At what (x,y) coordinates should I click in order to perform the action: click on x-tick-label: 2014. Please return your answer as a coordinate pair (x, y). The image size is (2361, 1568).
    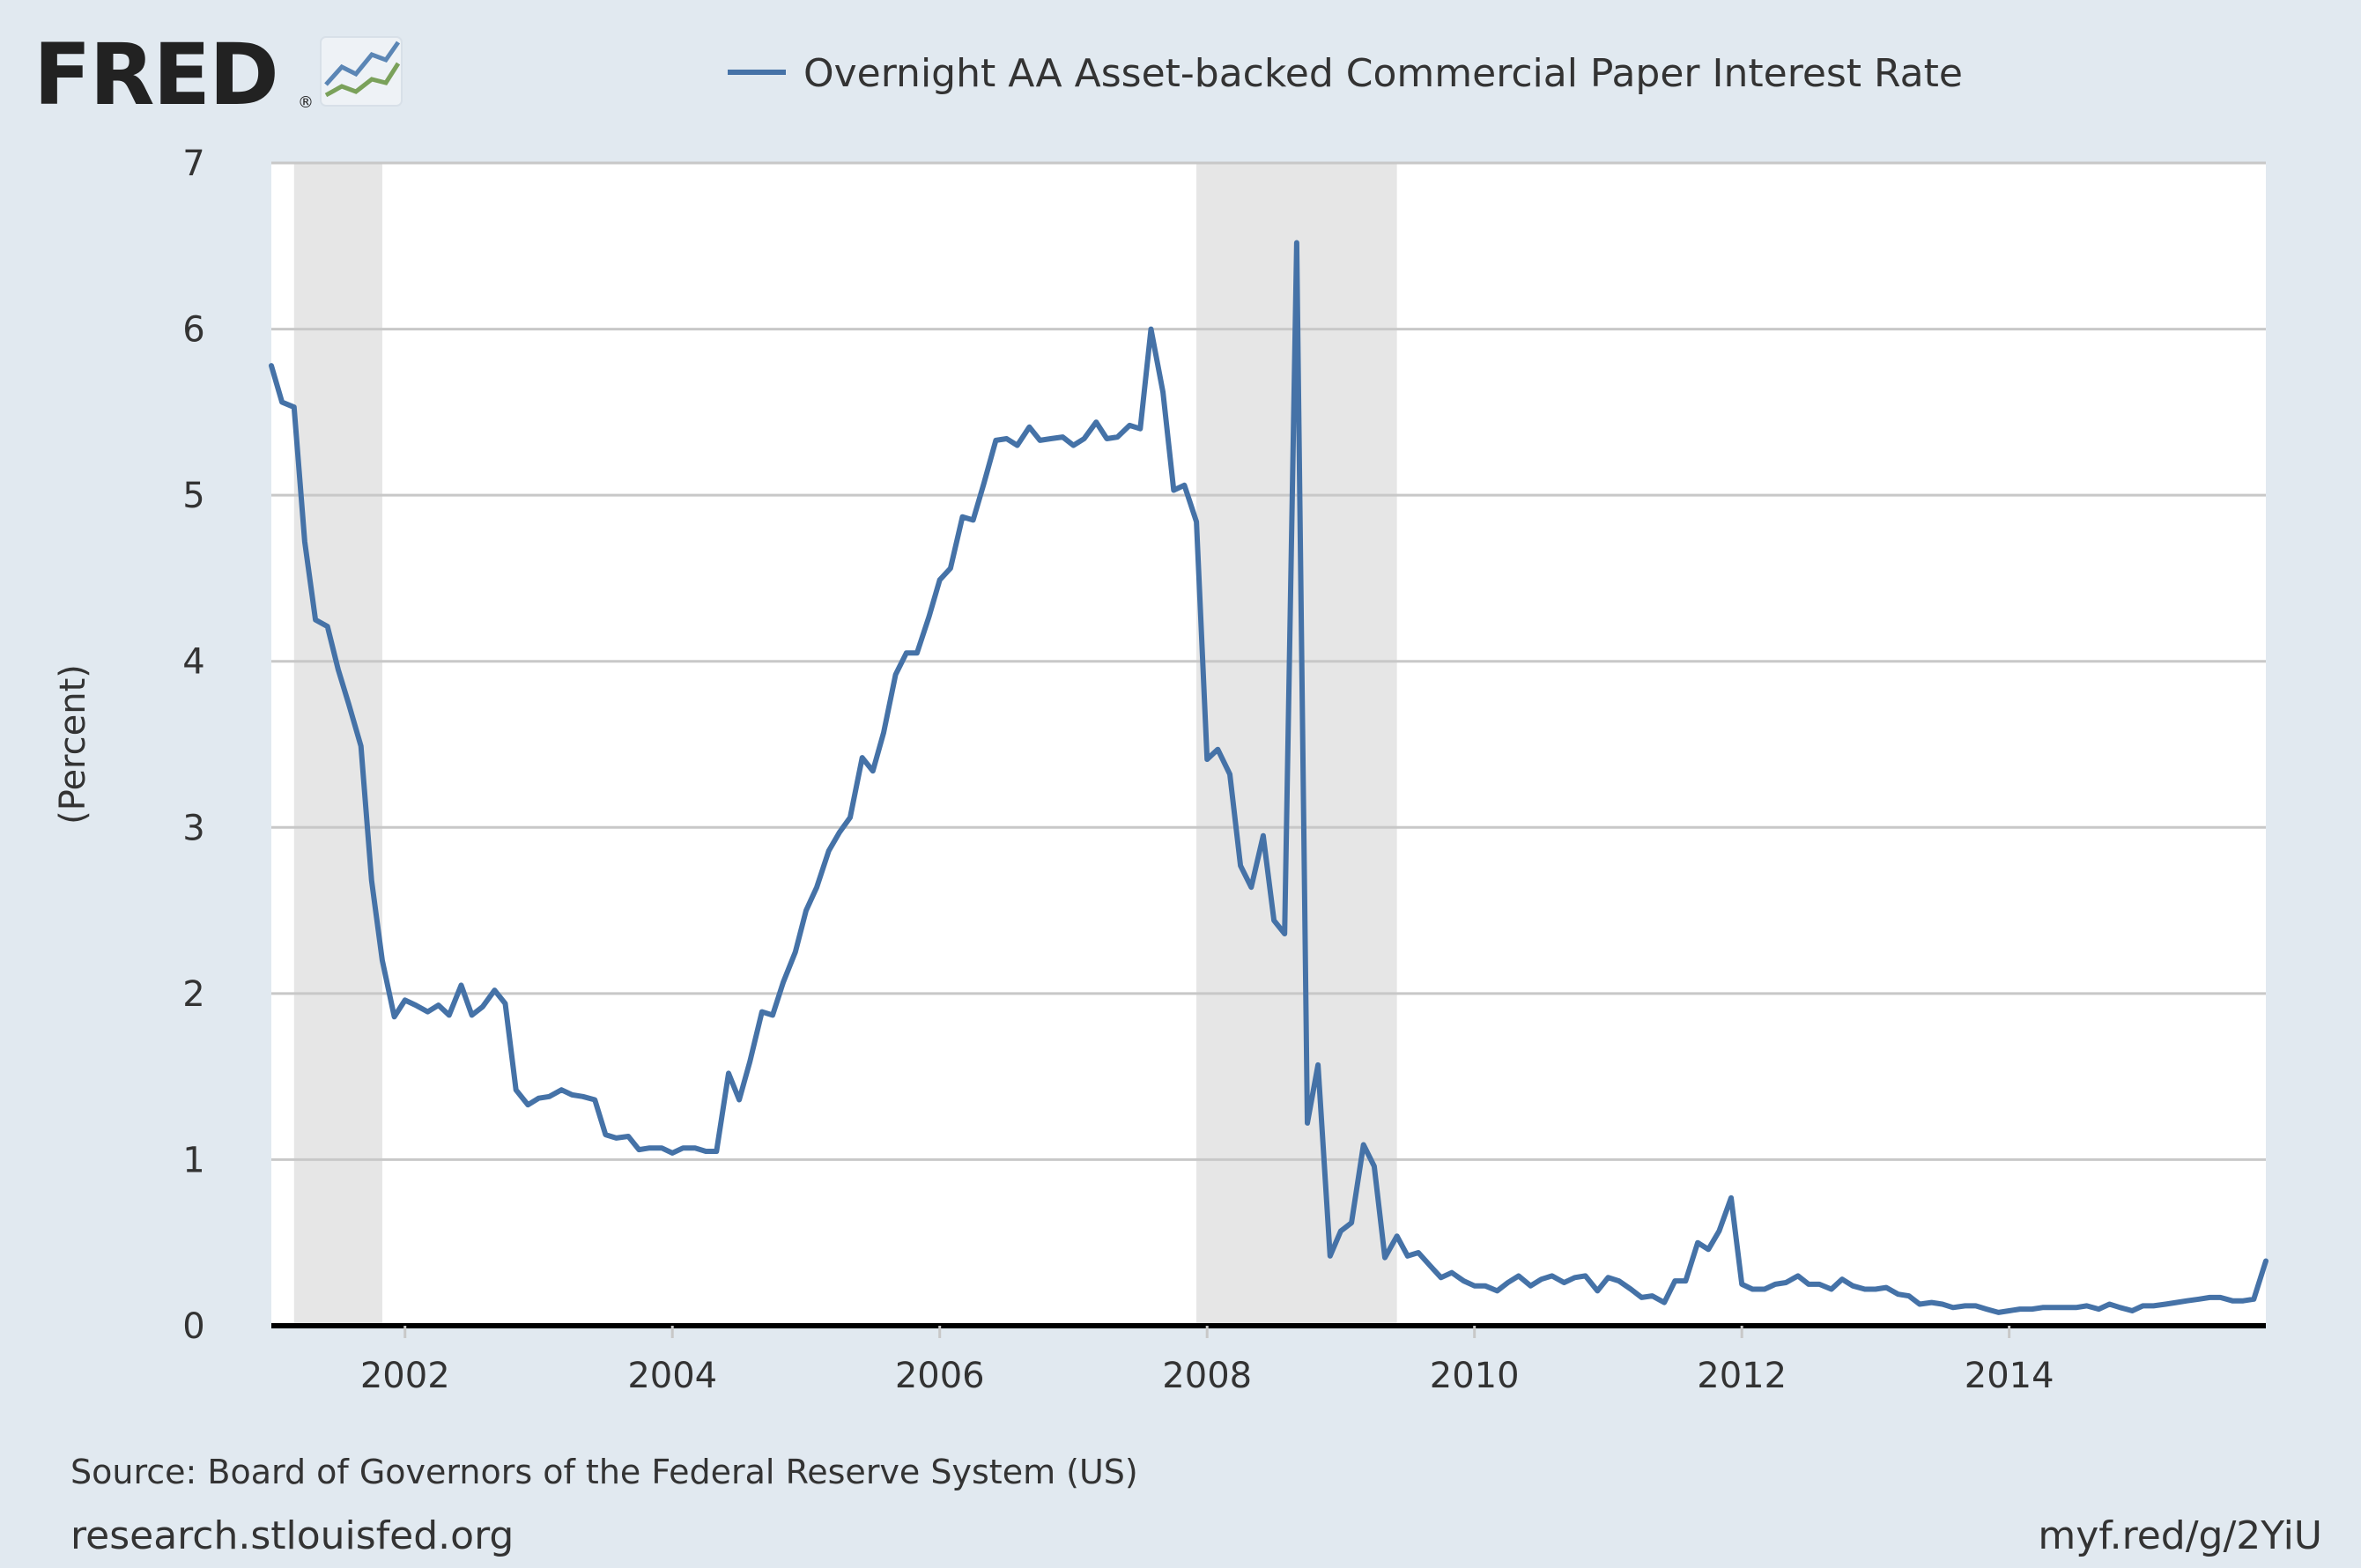
    Looking at the image, I should click on (2009, 1376).